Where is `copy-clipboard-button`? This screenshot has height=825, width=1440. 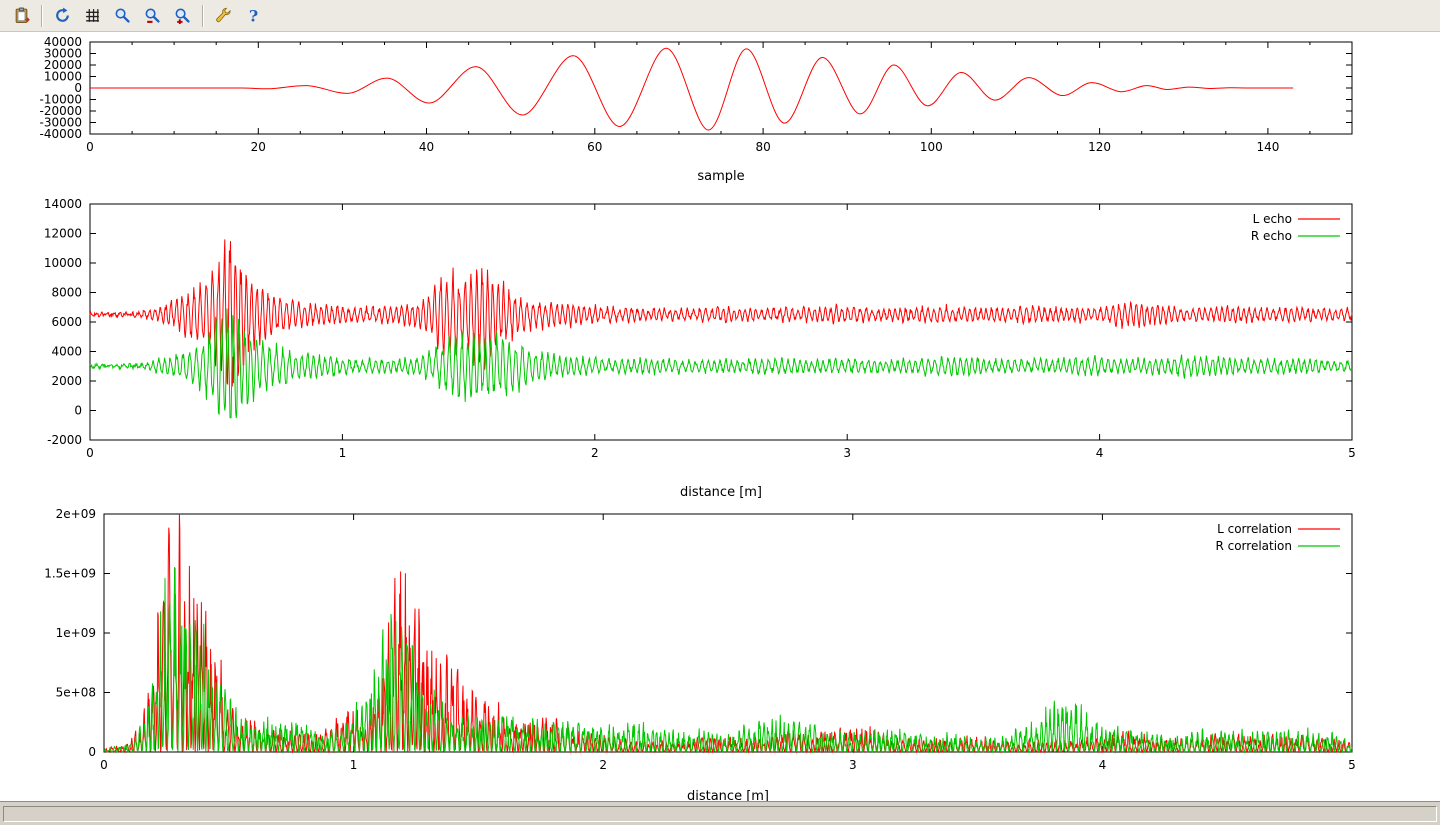
copy-clipboard-button is located at coordinates (21, 16).